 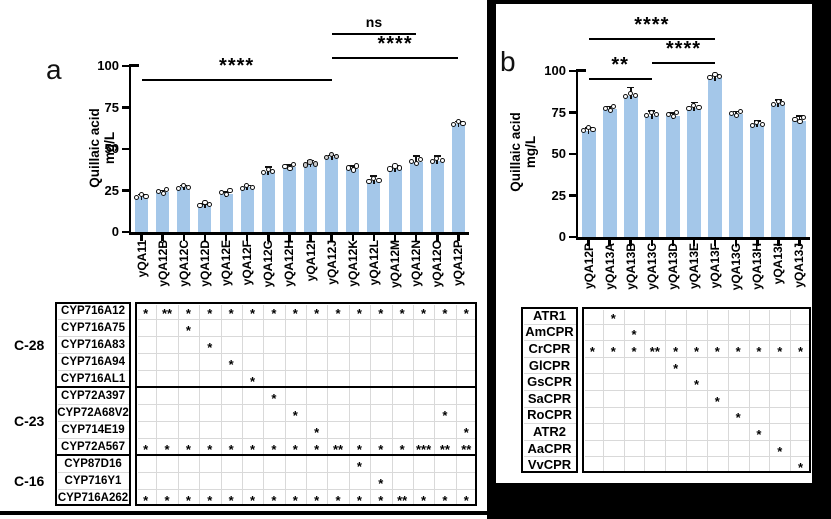 What do you see at coordinates (29, 421) in the screenshot?
I see `table-group-label: C-23` at bounding box center [29, 421].